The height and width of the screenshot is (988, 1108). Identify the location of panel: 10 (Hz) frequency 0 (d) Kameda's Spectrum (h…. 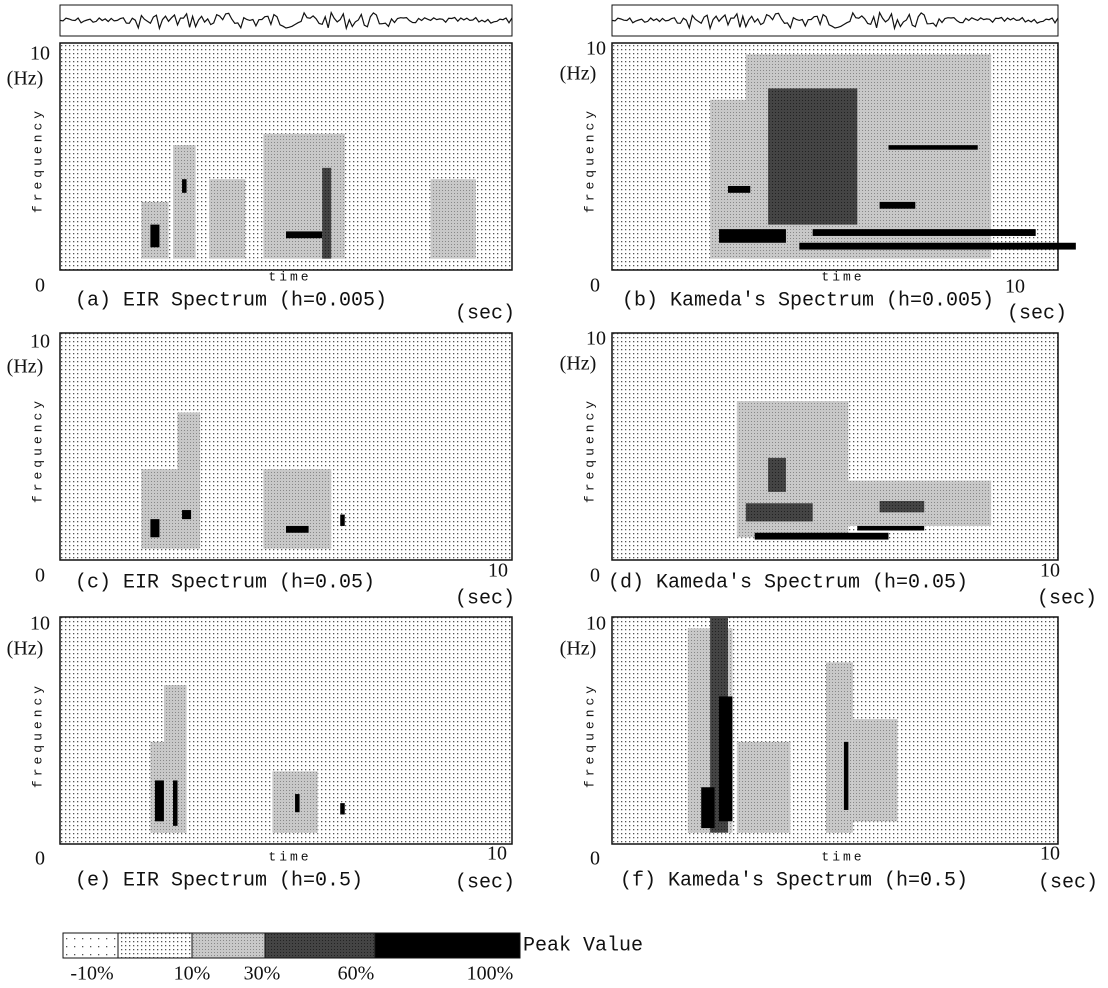
(828, 469).